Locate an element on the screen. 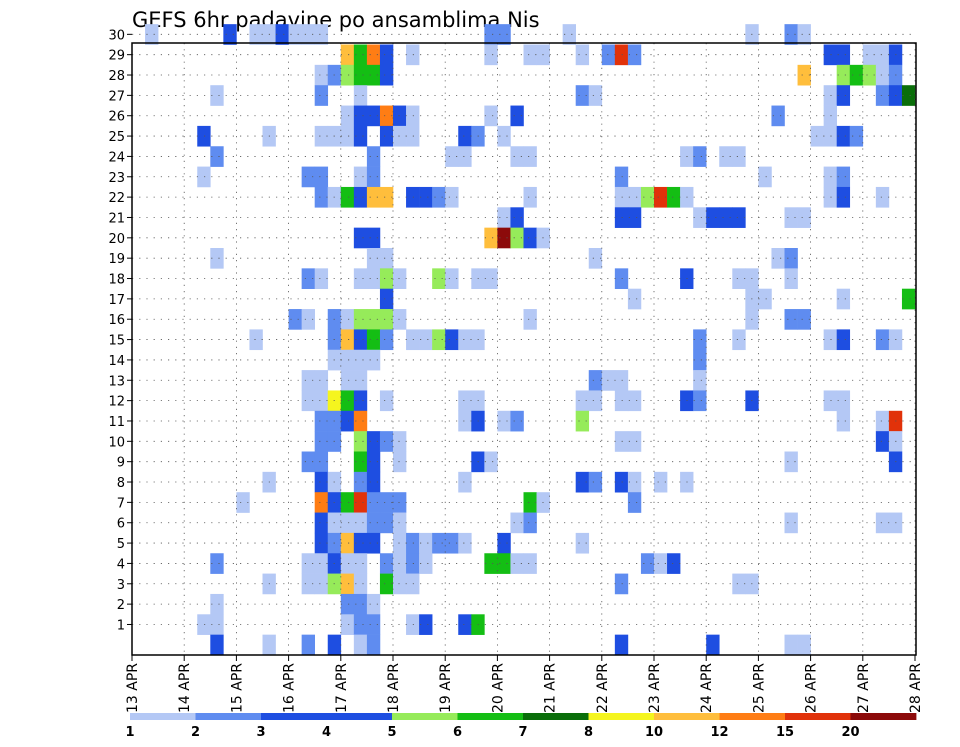 This screenshot has height=747, width=960. x-tick-label: 23 APR is located at coordinates (655, 688).